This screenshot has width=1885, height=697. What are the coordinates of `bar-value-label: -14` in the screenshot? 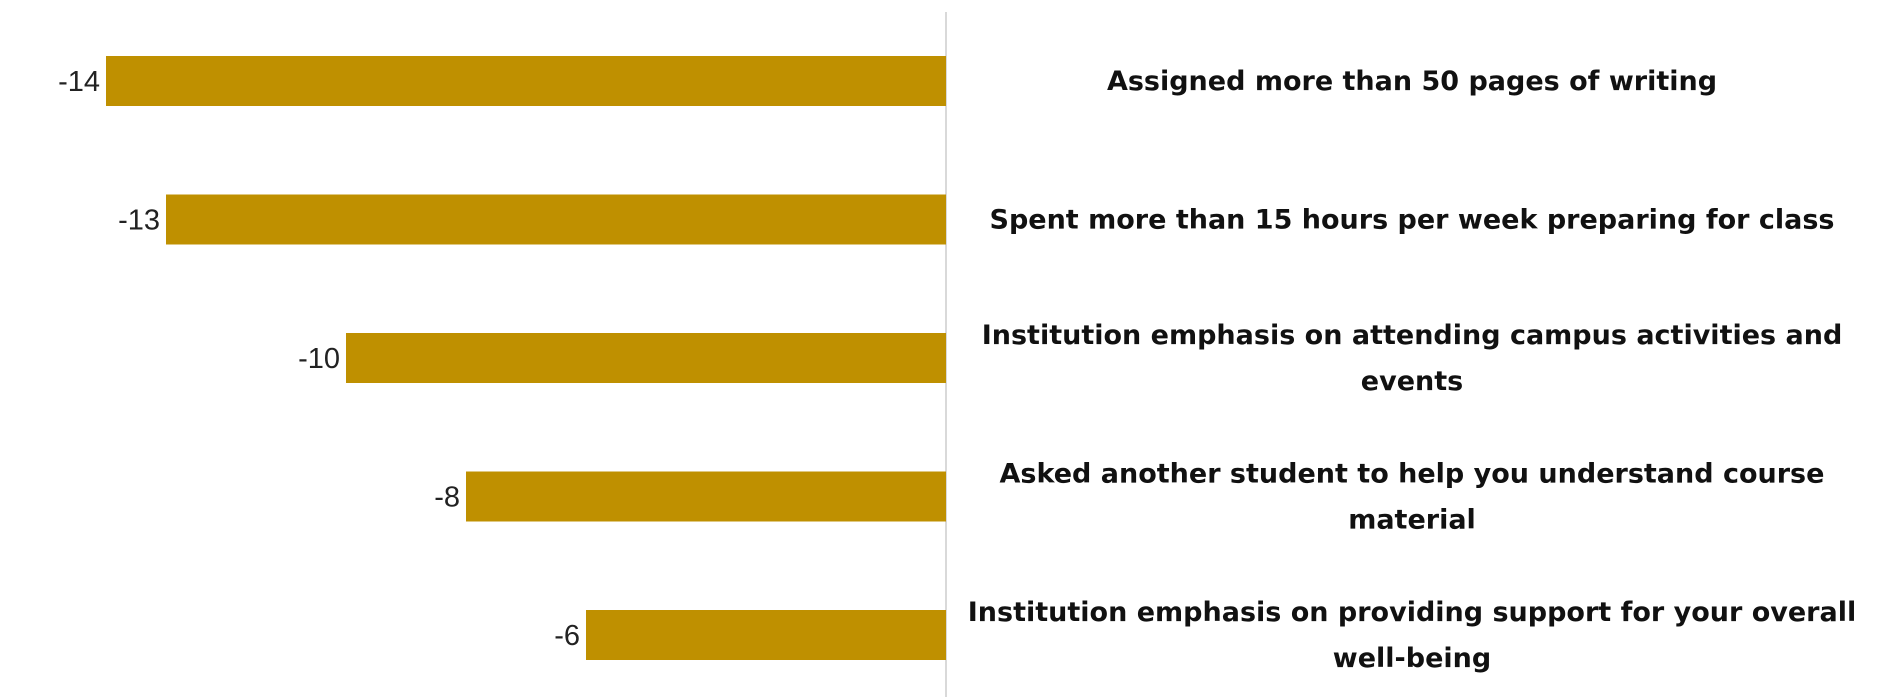 It's located at (79, 82).